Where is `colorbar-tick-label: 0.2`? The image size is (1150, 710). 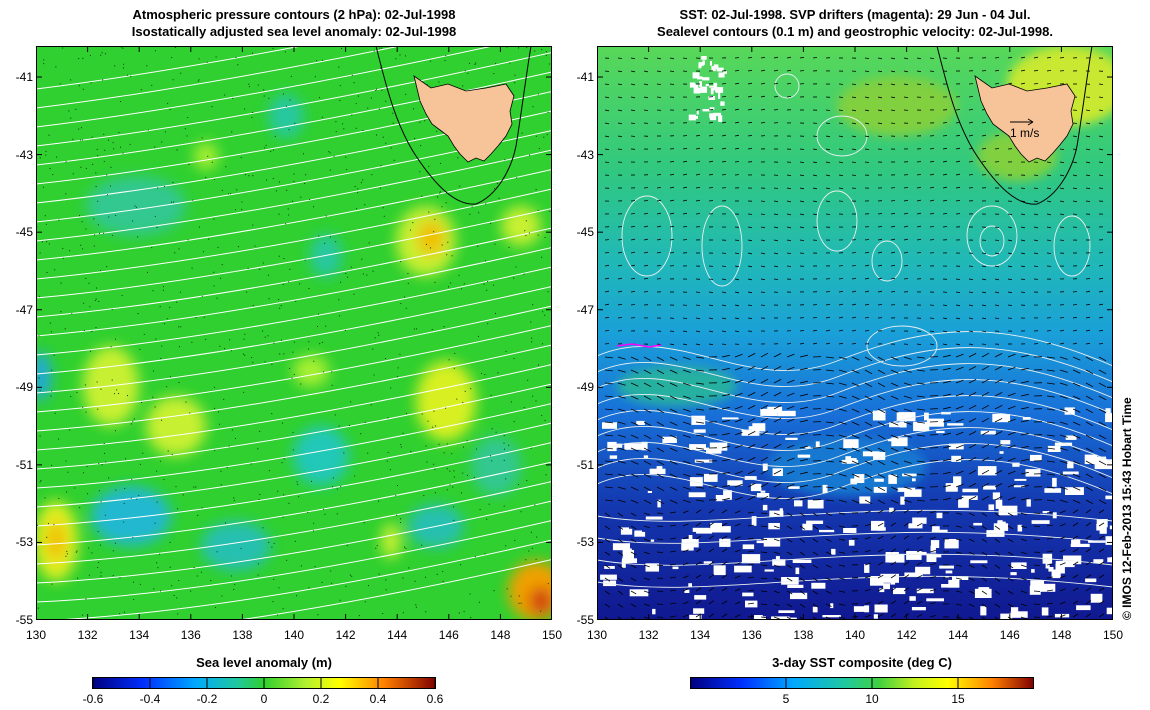
colorbar-tick-label: 0.2 is located at coordinates (321, 699).